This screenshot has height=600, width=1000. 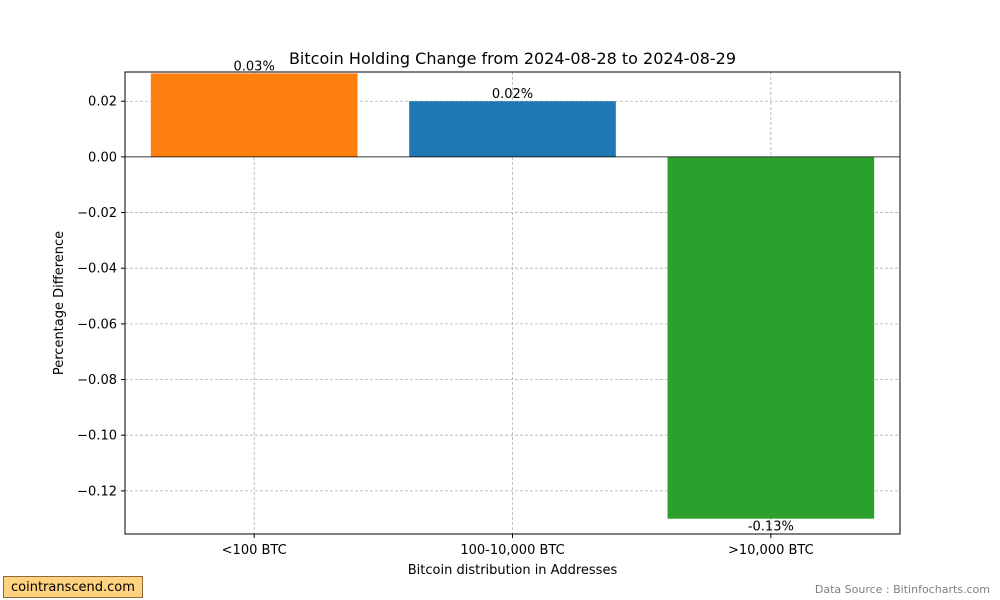 What do you see at coordinates (97, 491) in the screenshot?
I see `y-tick-label-7: −0.12` at bounding box center [97, 491].